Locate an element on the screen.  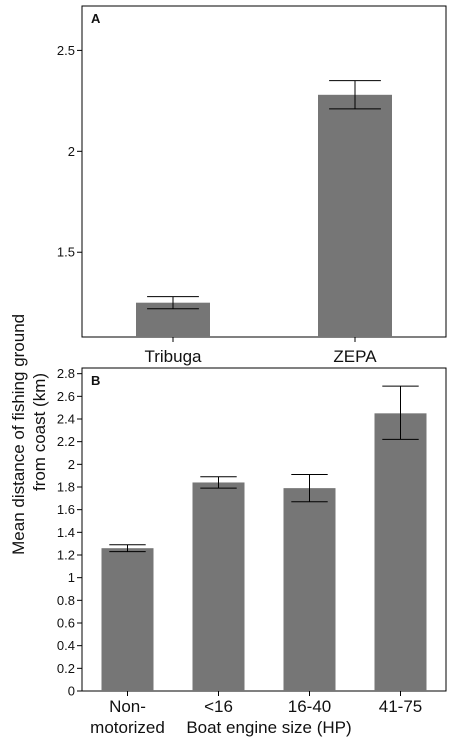
x-category-label: <16 is located at coordinates (218, 706).